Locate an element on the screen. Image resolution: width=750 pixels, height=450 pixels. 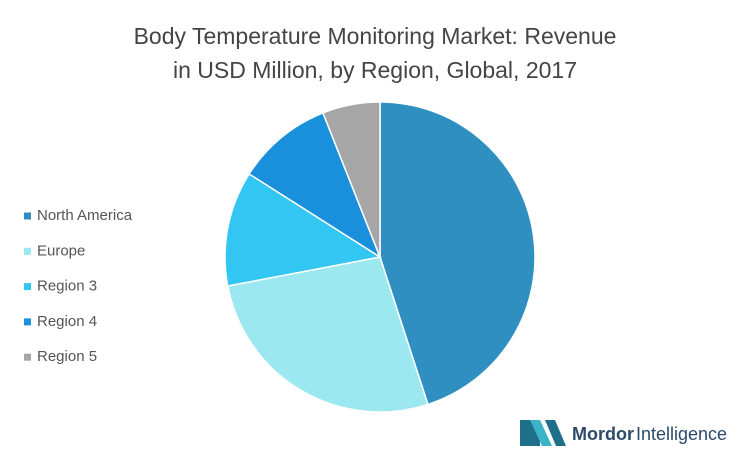
brand-suffix: Intelligence is located at coordinates (681, 434).